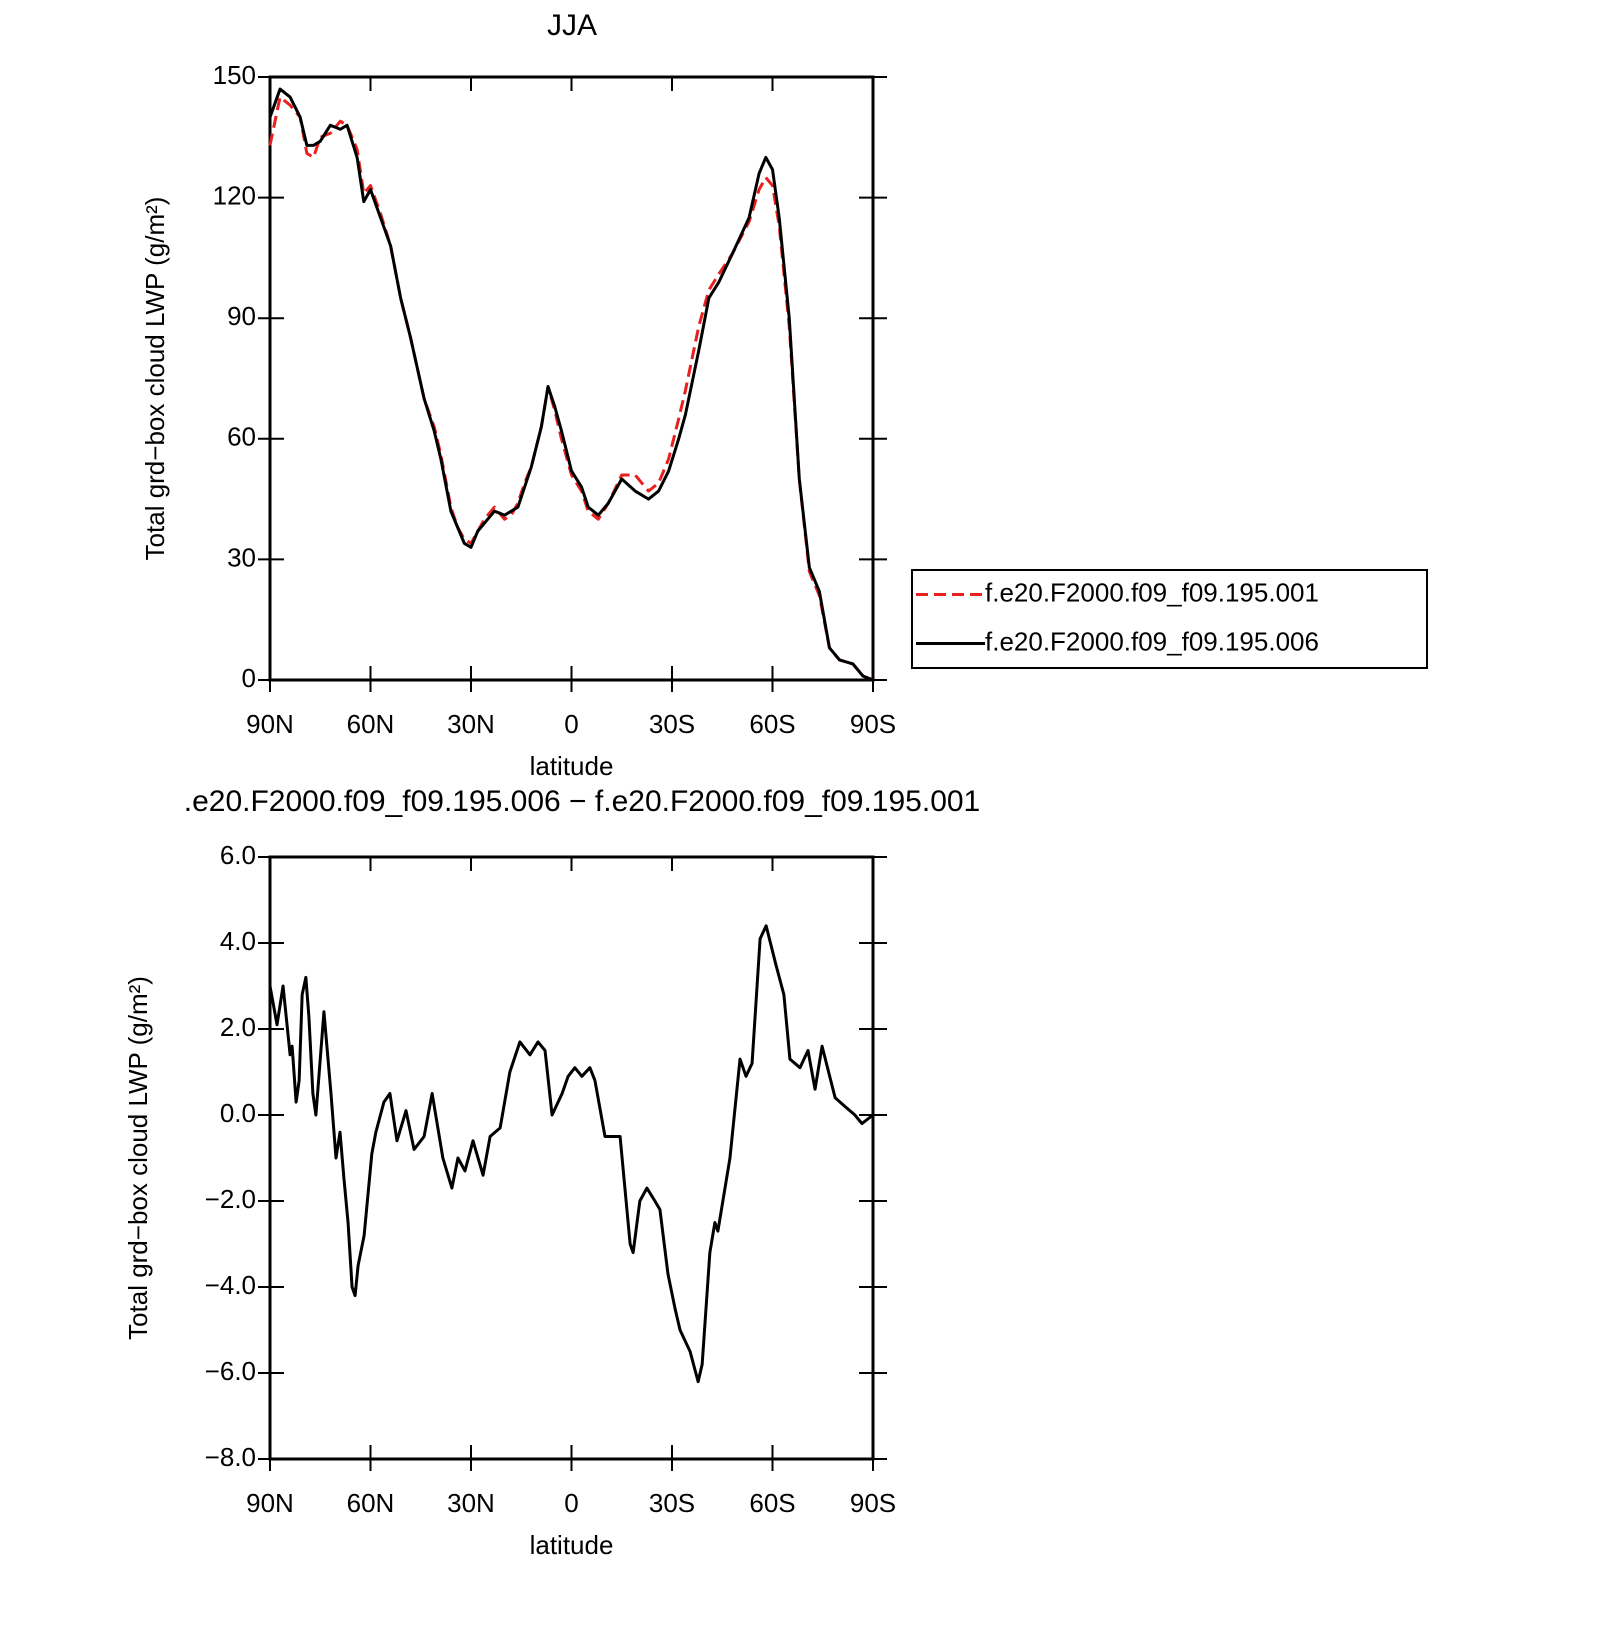 Image resolution: width=1597 pixels, height=1635 pixels. What do you see at coordinates (230, 1371) in the screenshot?
I see `y-tick-label: −6.0` at bounding box center [230, 1371].